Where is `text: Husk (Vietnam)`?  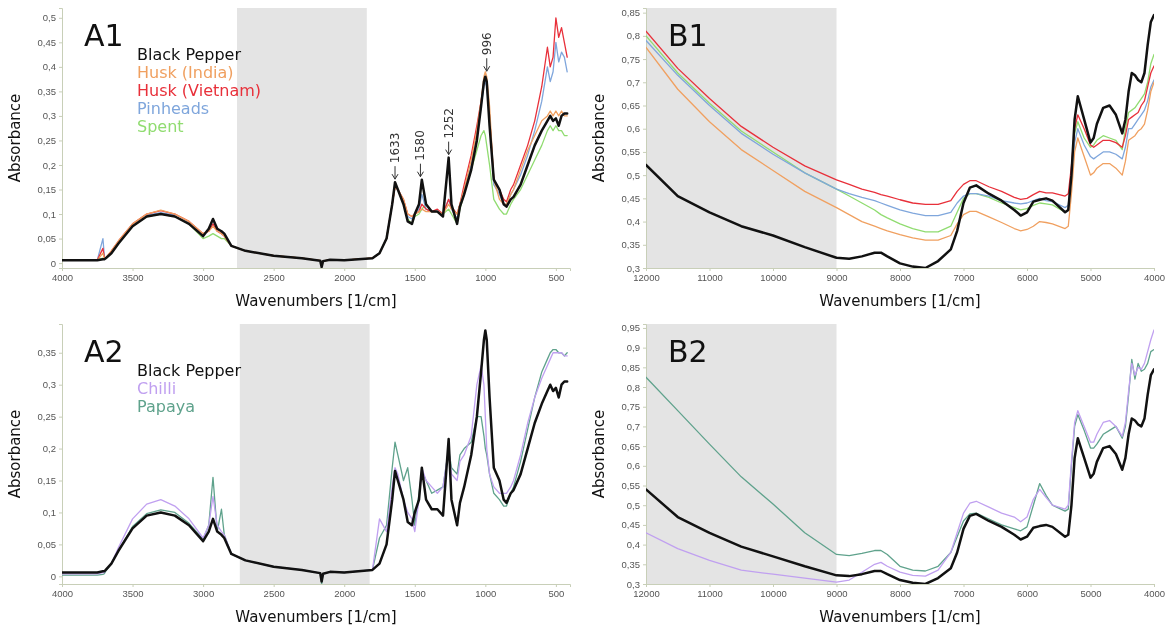 text: Husk (Vietnam) is located at coordinates (199, 90).